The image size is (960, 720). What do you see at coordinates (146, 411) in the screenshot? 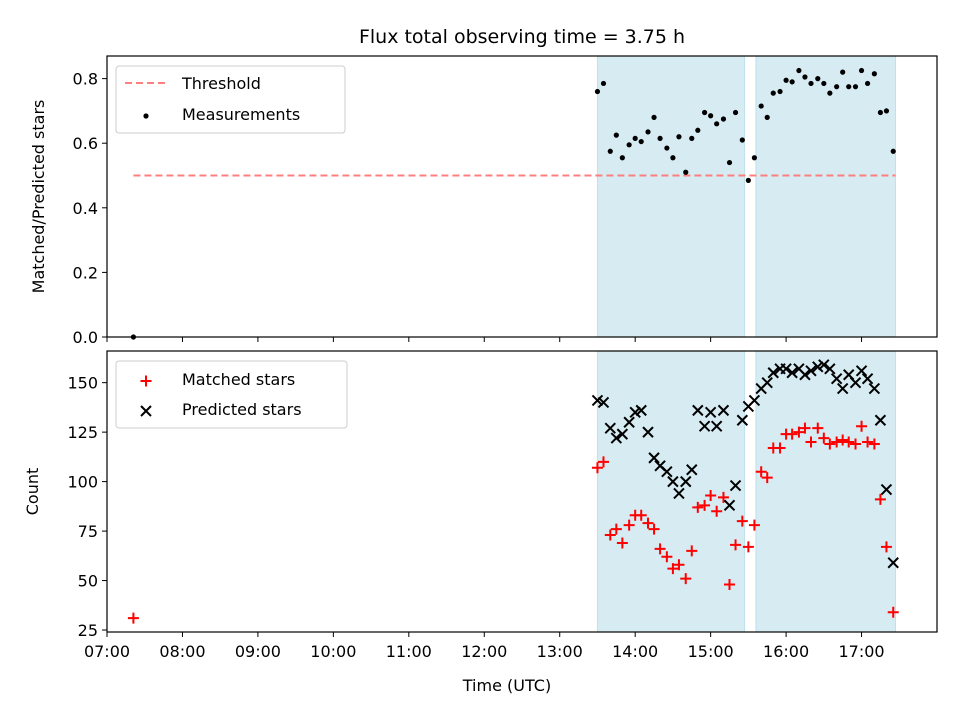
I see `legend-predicted-swatch` at bounding box center [146, 411].